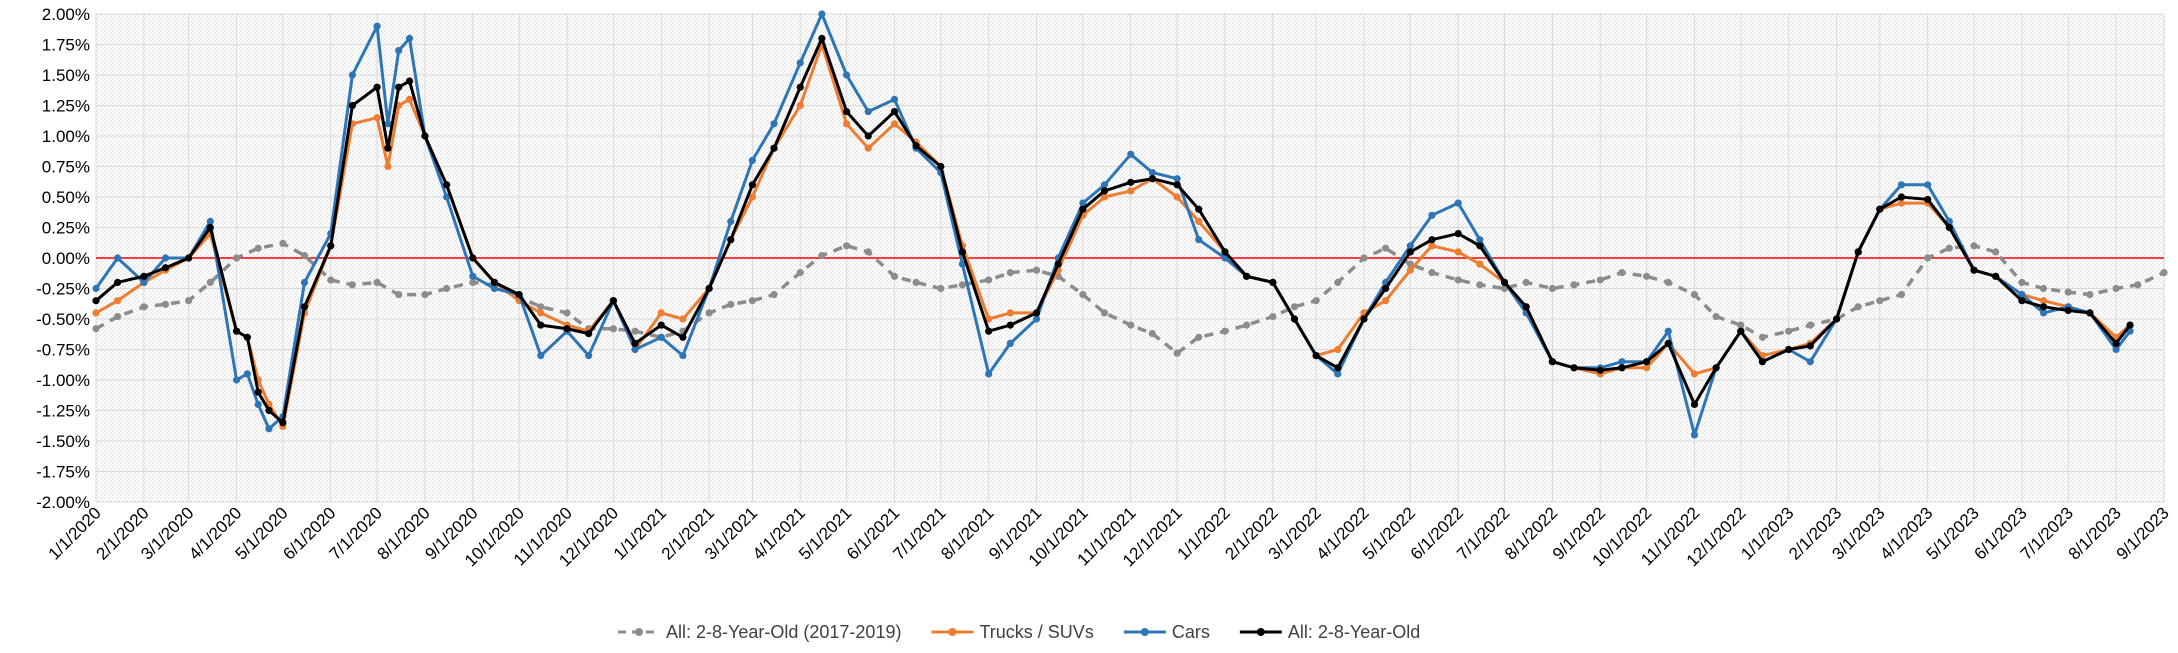 Image resolution: width=2178 pixels, height=653 pixels. Describe the element at coordinates (66, 106) in the screenshot. I see `y-tick-label: 1.25%` at that location.